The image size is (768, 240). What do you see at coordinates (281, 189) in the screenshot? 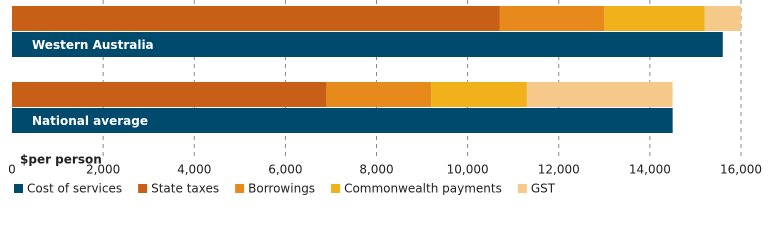
I see `legend-label: Borrowings` at bounding box center [281, 189].